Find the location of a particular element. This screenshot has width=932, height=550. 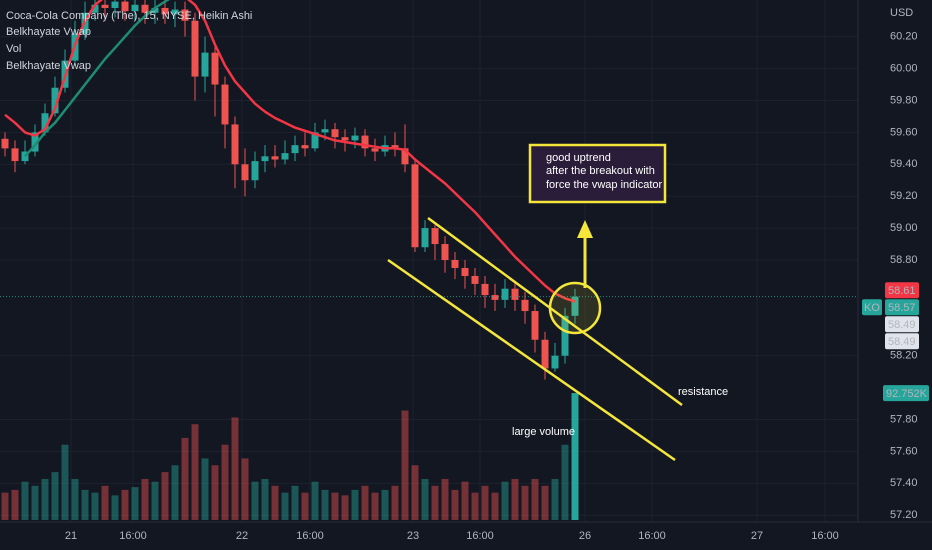

callout-line: after the breakout with is located at coordinates (600, 171).